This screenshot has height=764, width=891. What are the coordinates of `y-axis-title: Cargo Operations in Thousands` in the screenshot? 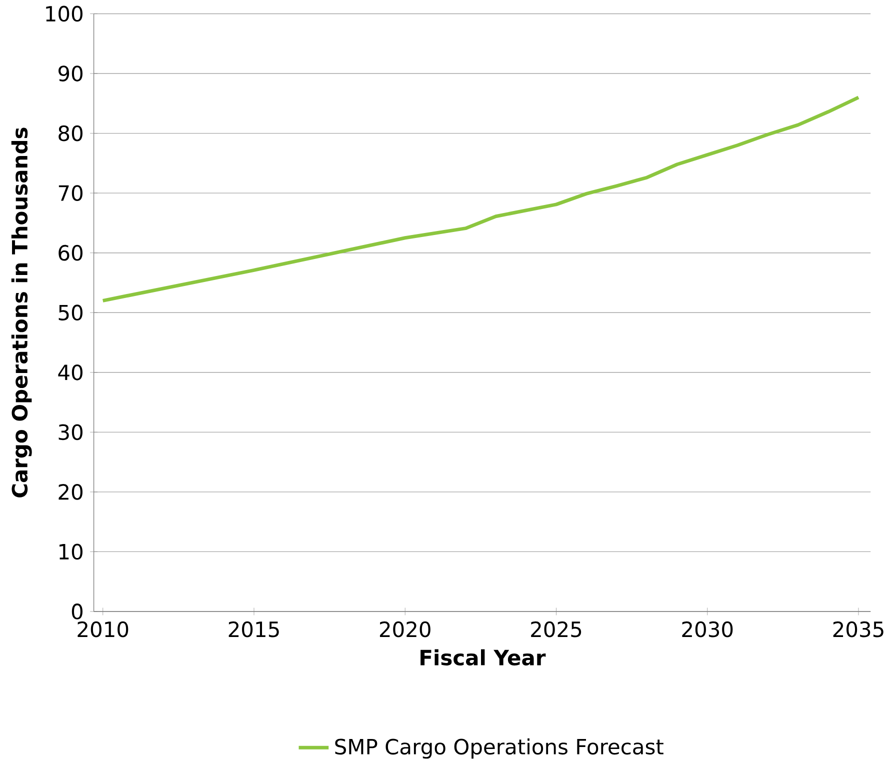 It's located at (21, 313).